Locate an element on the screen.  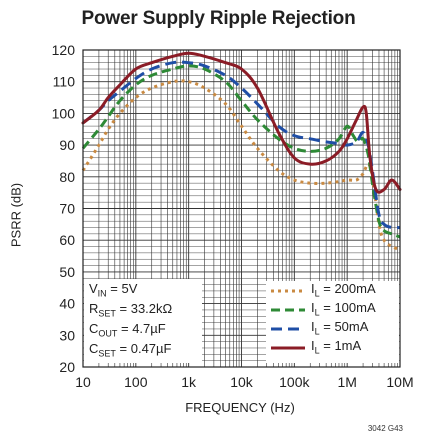
condition-line: CSET = 0.47µF is located at coordinates (130, 350).